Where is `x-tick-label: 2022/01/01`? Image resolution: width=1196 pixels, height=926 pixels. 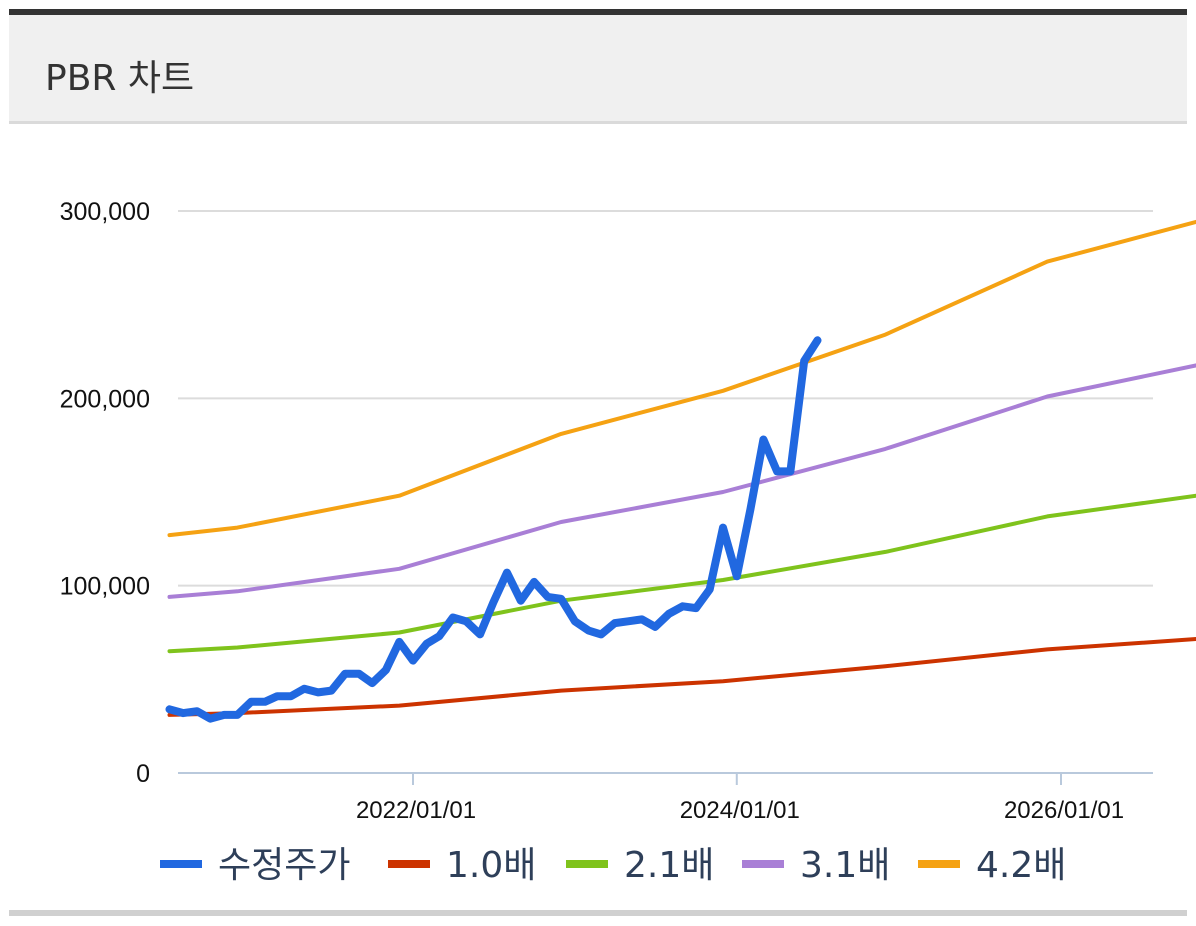
x-tick-label: 2022/01/01 is located at coordinates (416, 810).